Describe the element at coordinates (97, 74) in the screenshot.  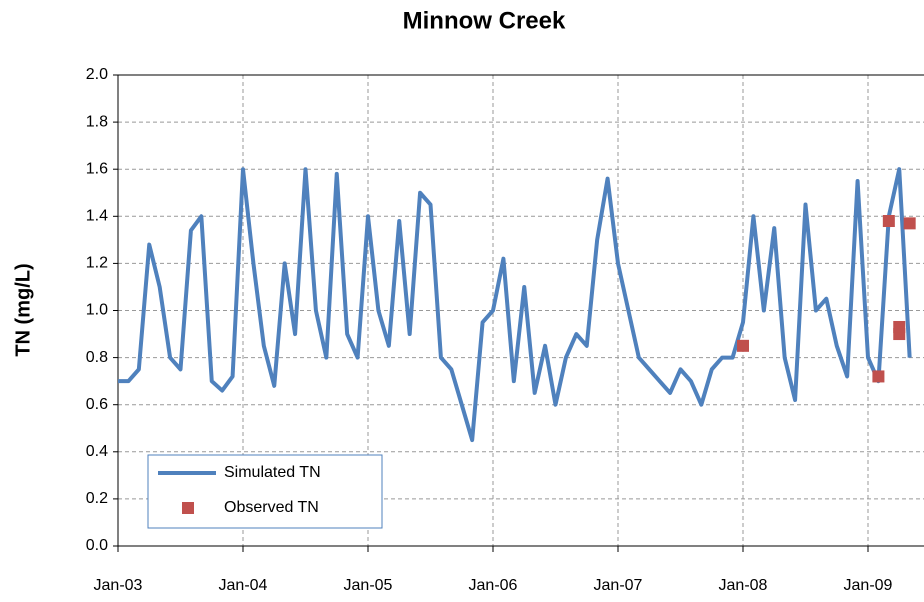
I see `y-tick-label: 2.0` at that location.